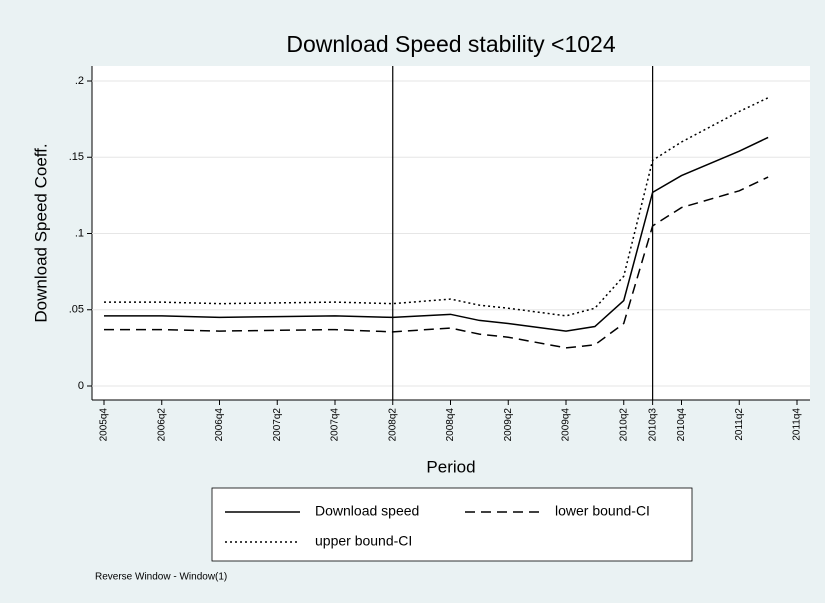 This screenshot has width=825, height=603. I want to click on y-tick-label: .1, so click(79, 233).